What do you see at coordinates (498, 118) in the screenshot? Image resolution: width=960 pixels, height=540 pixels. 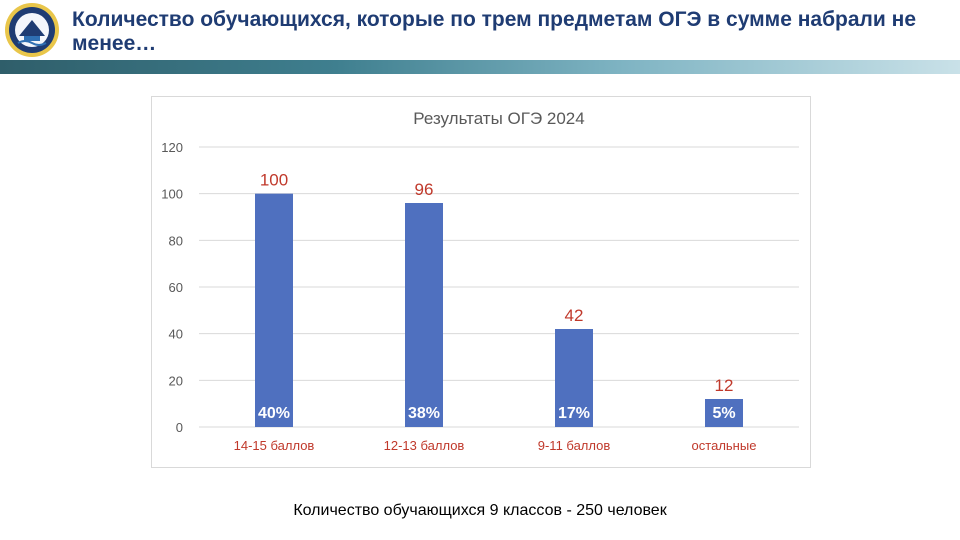 I see `chart-title: Результаты ОГЭ 2024` at bounding box center [498, 118].